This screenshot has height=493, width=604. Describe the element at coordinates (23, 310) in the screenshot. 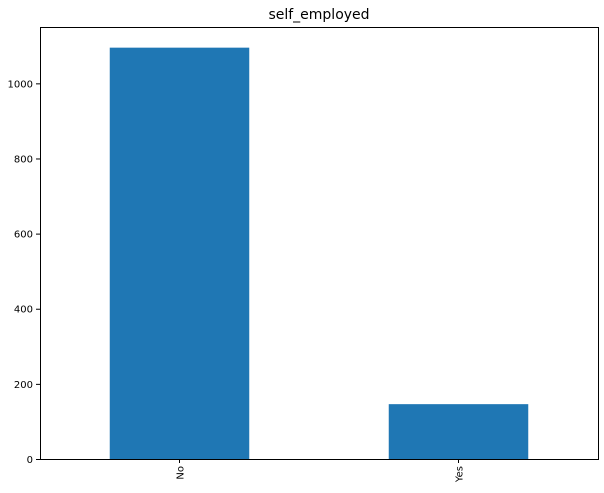

I see `y-tick-label: 400` at that location.